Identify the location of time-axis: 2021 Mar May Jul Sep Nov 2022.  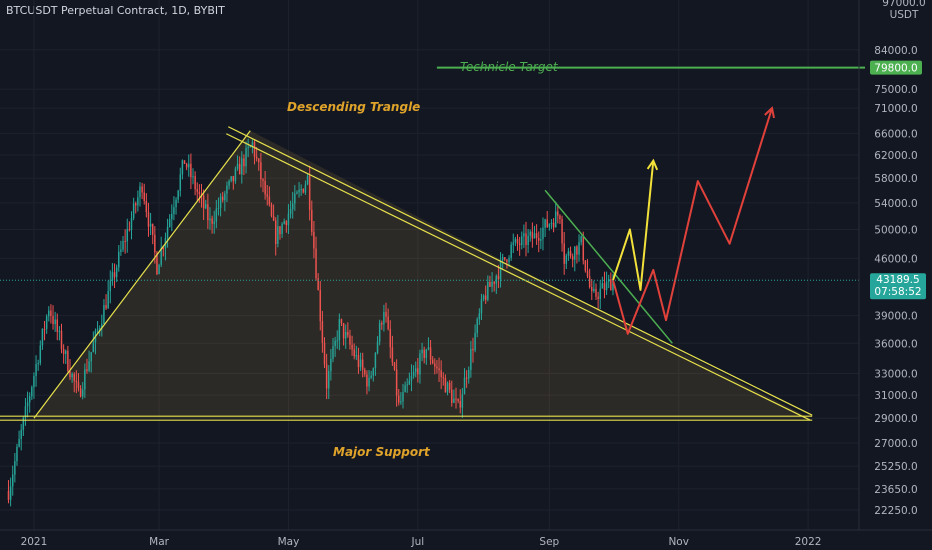
(421, 542).